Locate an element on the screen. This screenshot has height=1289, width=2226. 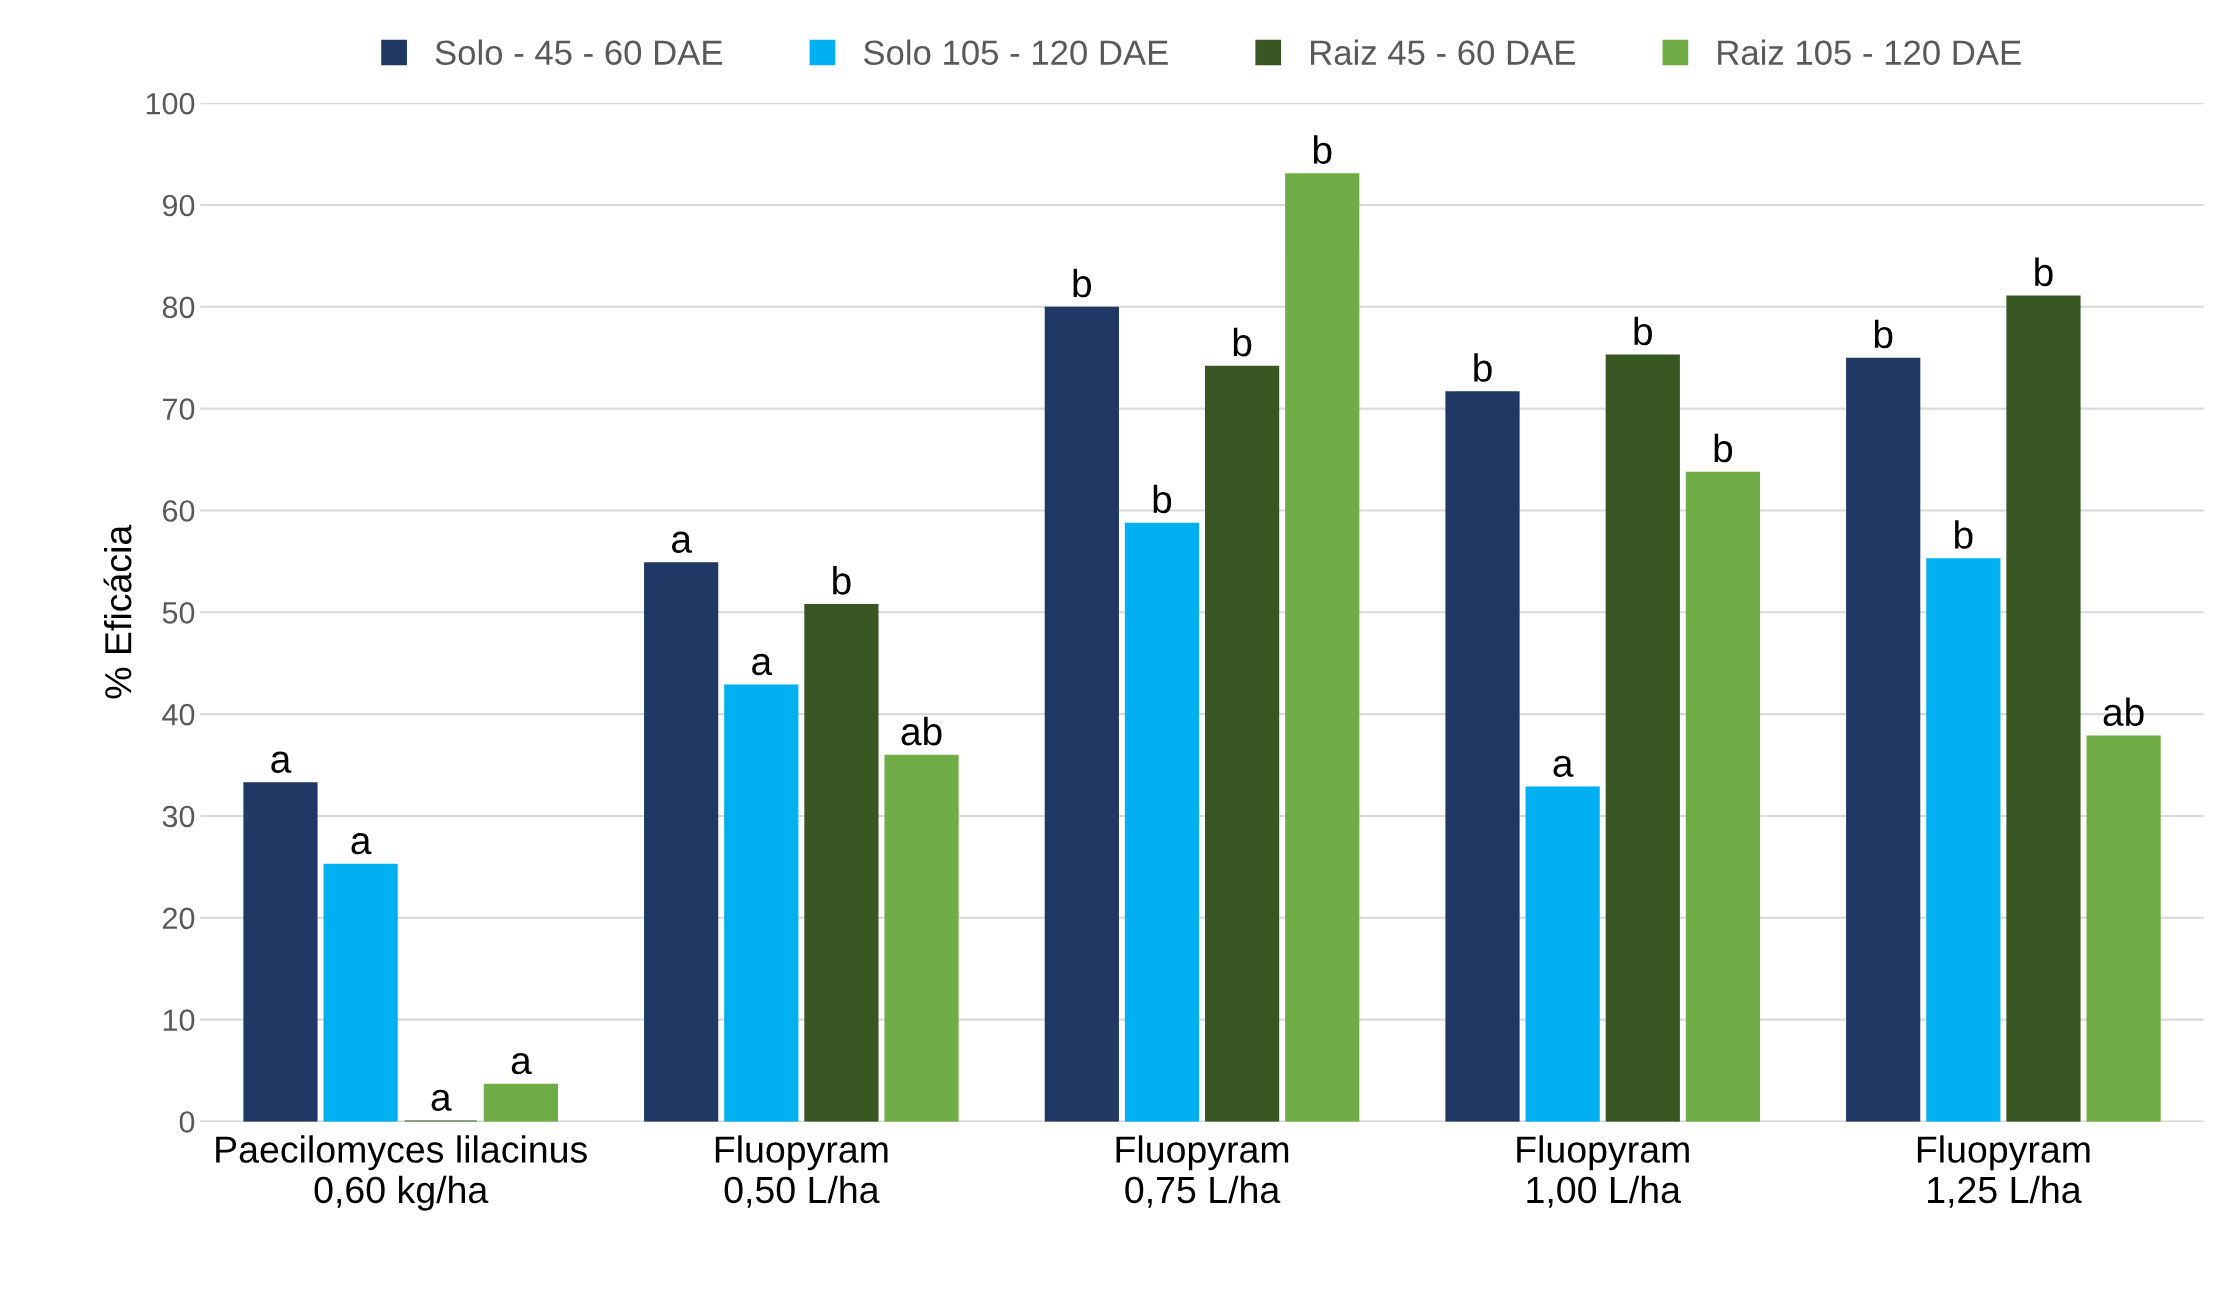
x-tick-label: Fluopyram 0,50 L/ha is located at coordinates (801, 1171).